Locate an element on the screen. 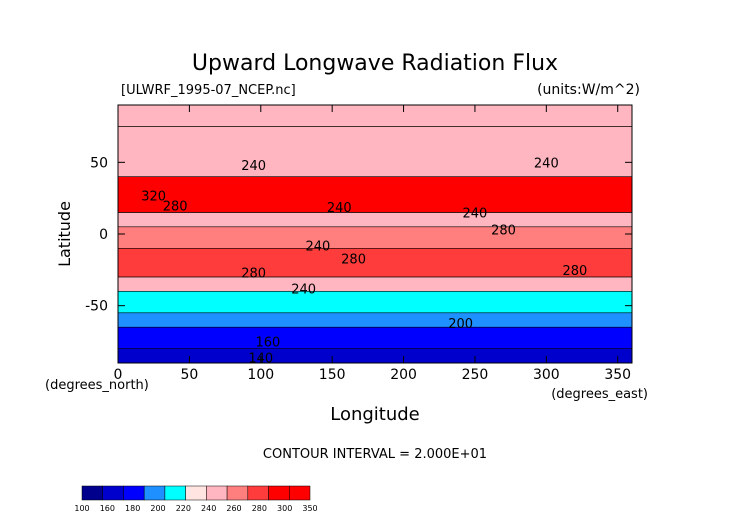 This screenshot has width=752, height=532. y-axis-label: Latitude is located at coordinates (64, 234).